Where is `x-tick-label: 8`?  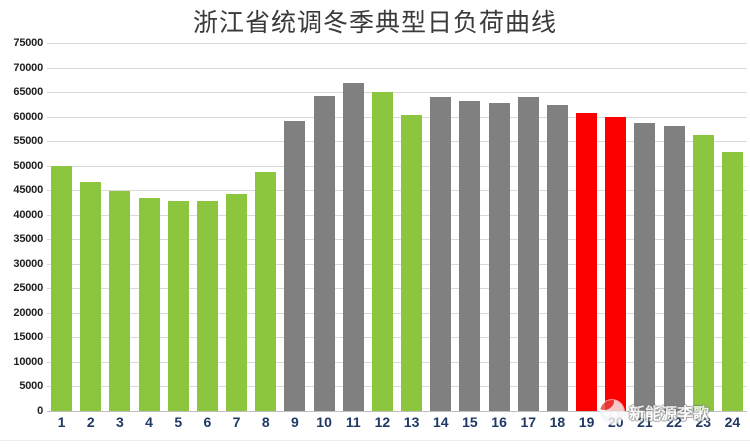 x-tick-label: 8 is located at coordinates (265, 422).